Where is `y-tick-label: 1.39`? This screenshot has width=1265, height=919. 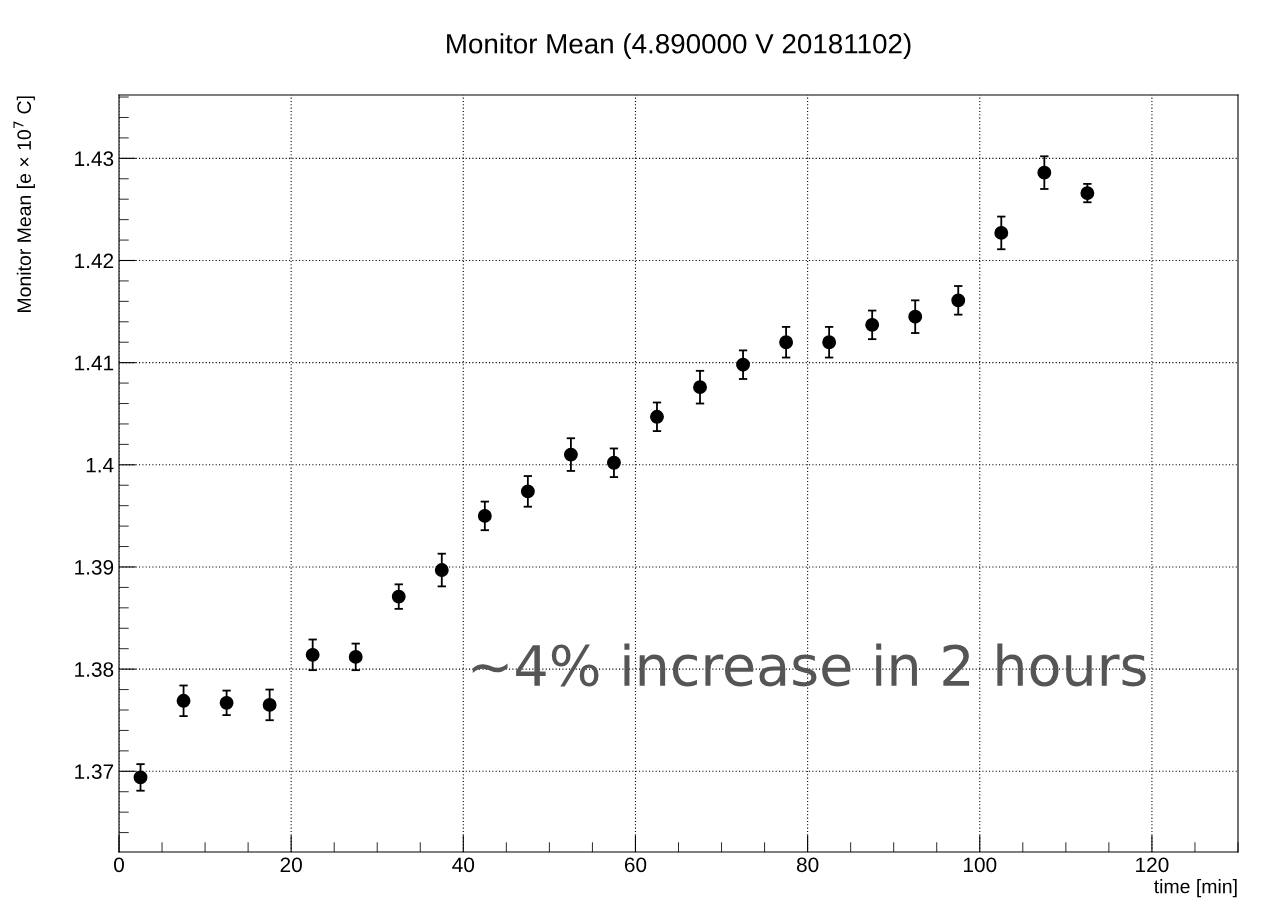 y-tick-label: 1.39 is located at coordinates (94, 567).